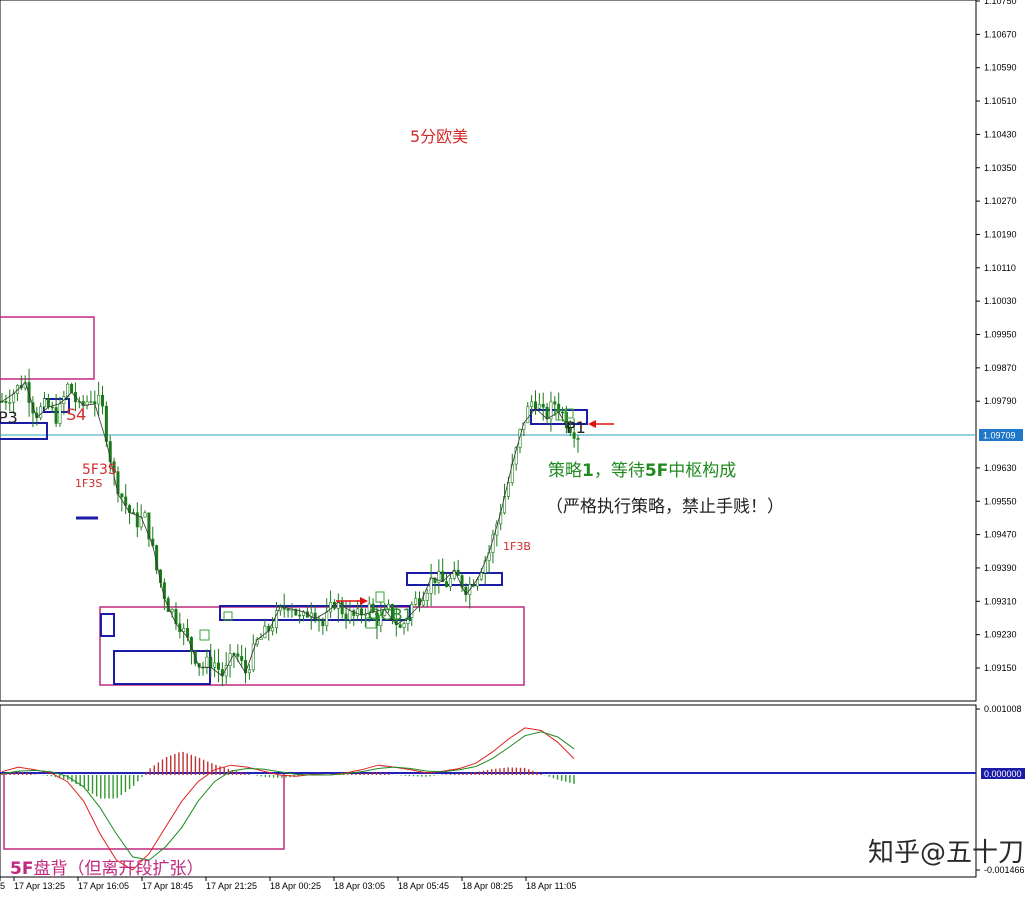  What do you see at coordinates (2, 886) in the screenshot?
I see `time-tick-label: 5` at bounding box center [2, 886].